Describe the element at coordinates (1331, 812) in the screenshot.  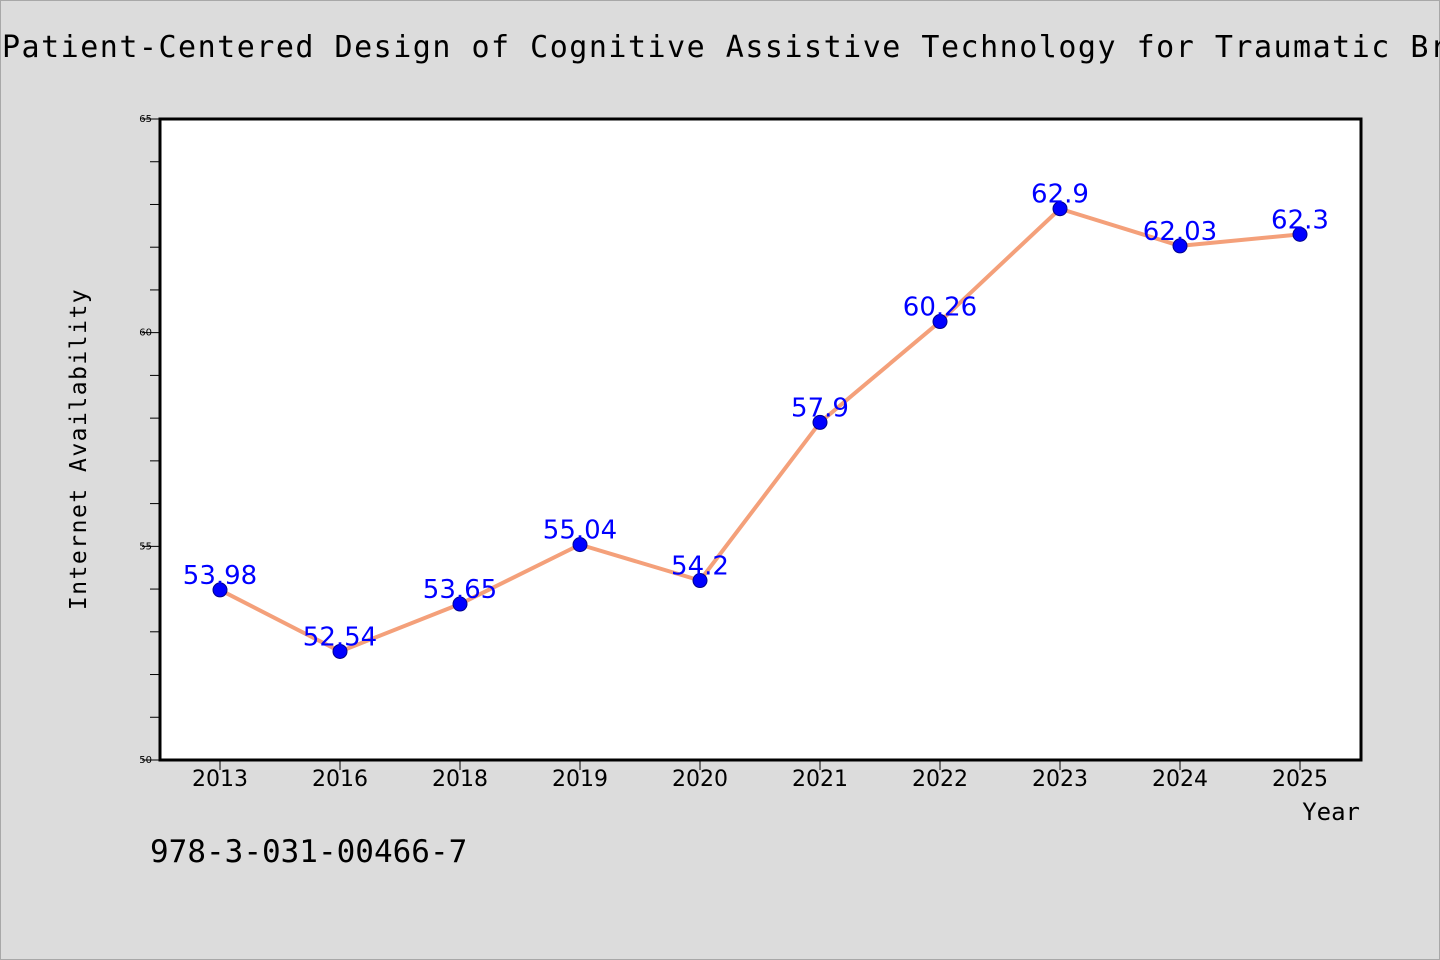
I see `x-axis-label: Year` at that location.